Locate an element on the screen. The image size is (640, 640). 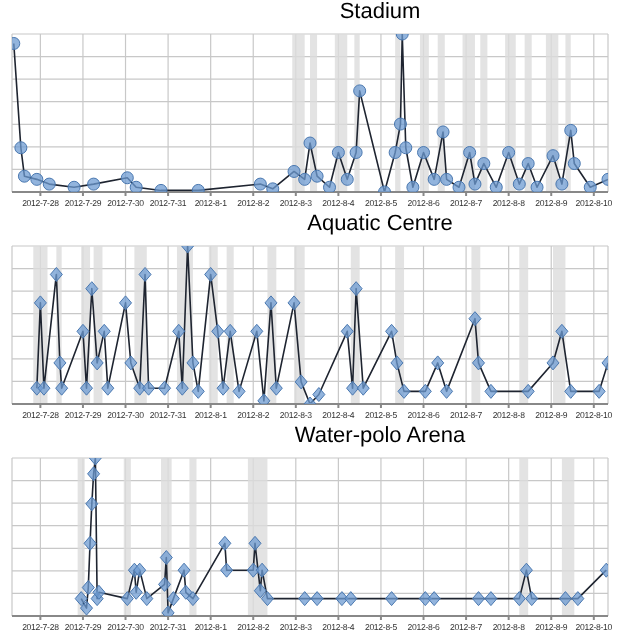
chart-title: Stadium is located at coordinates (380, 13).